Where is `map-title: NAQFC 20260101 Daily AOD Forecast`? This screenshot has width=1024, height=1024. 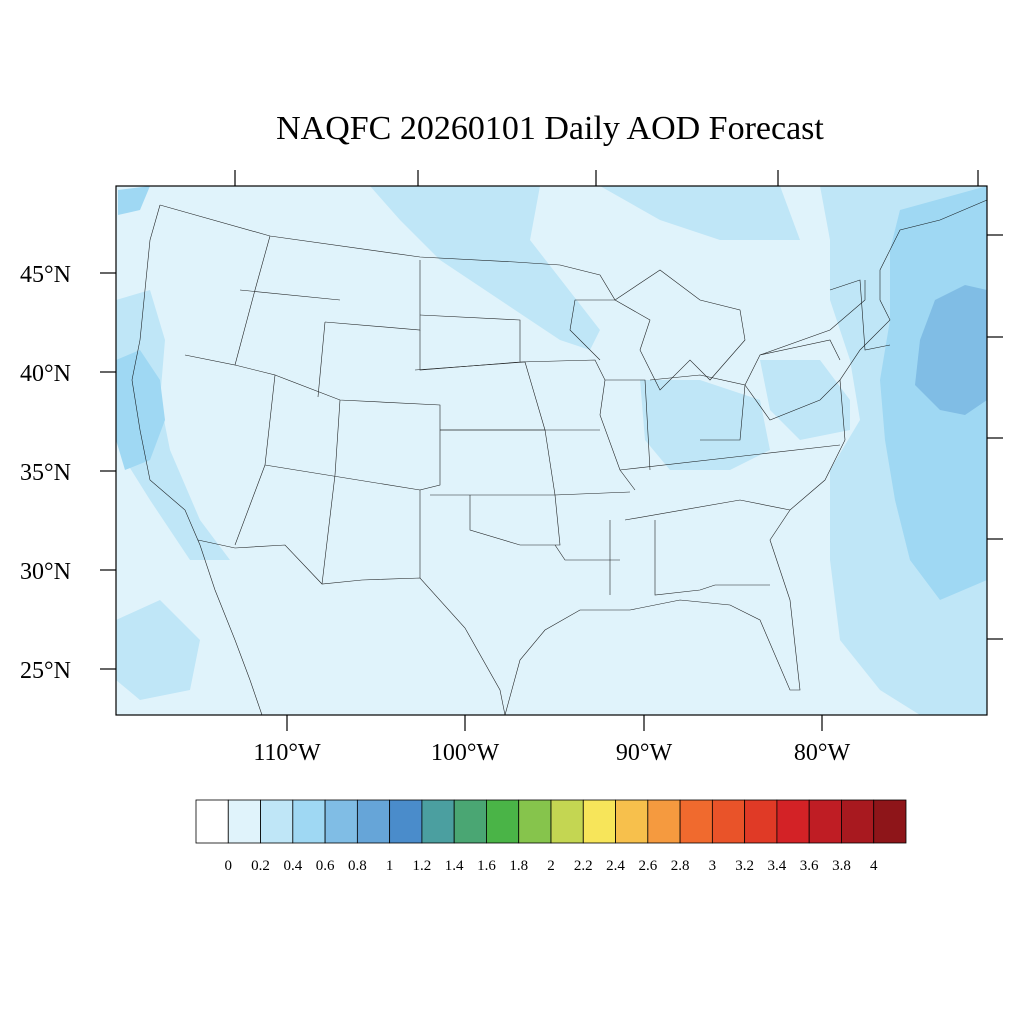 map-title: NAQFC 20260101 Daily AOD Forecast is located at coordinates (550, 128).